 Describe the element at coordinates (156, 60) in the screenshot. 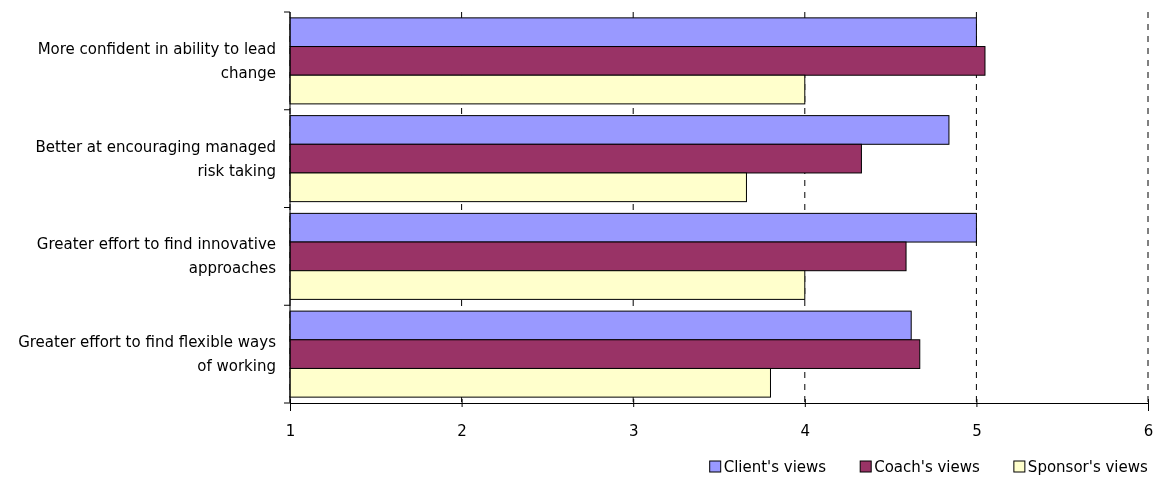

I see `y-tick-label: More confident in ability to lead change` at that location.